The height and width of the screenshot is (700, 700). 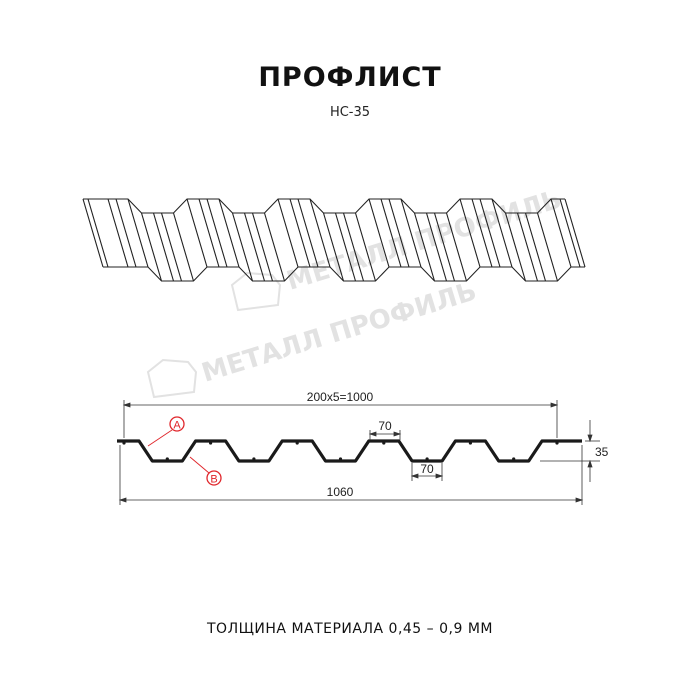 I want to click on profile-line, so click(x=349, y=451).